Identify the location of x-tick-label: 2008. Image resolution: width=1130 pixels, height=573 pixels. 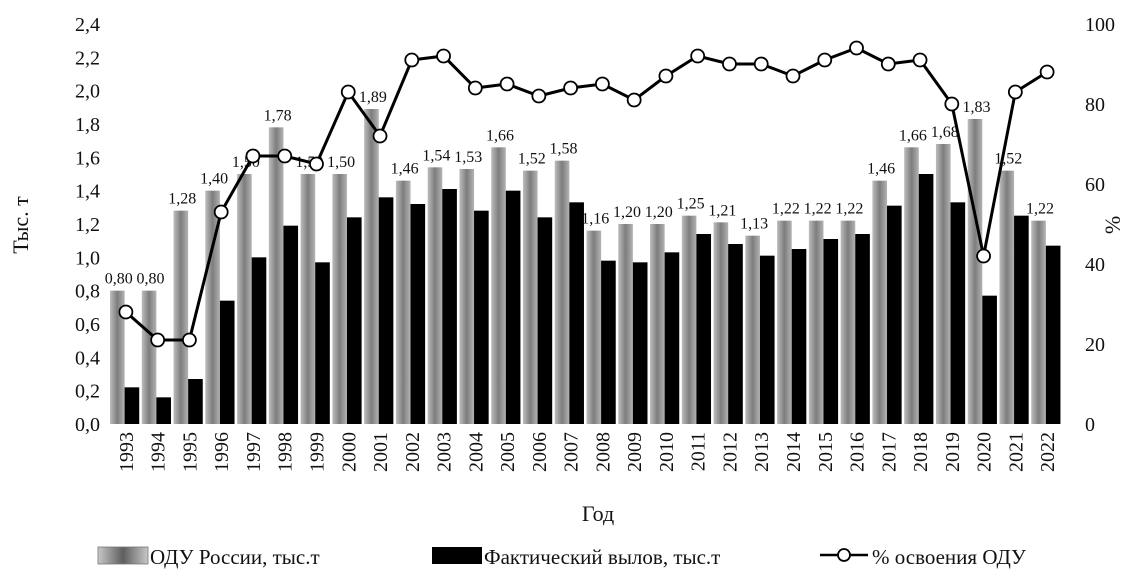
(603, 452).